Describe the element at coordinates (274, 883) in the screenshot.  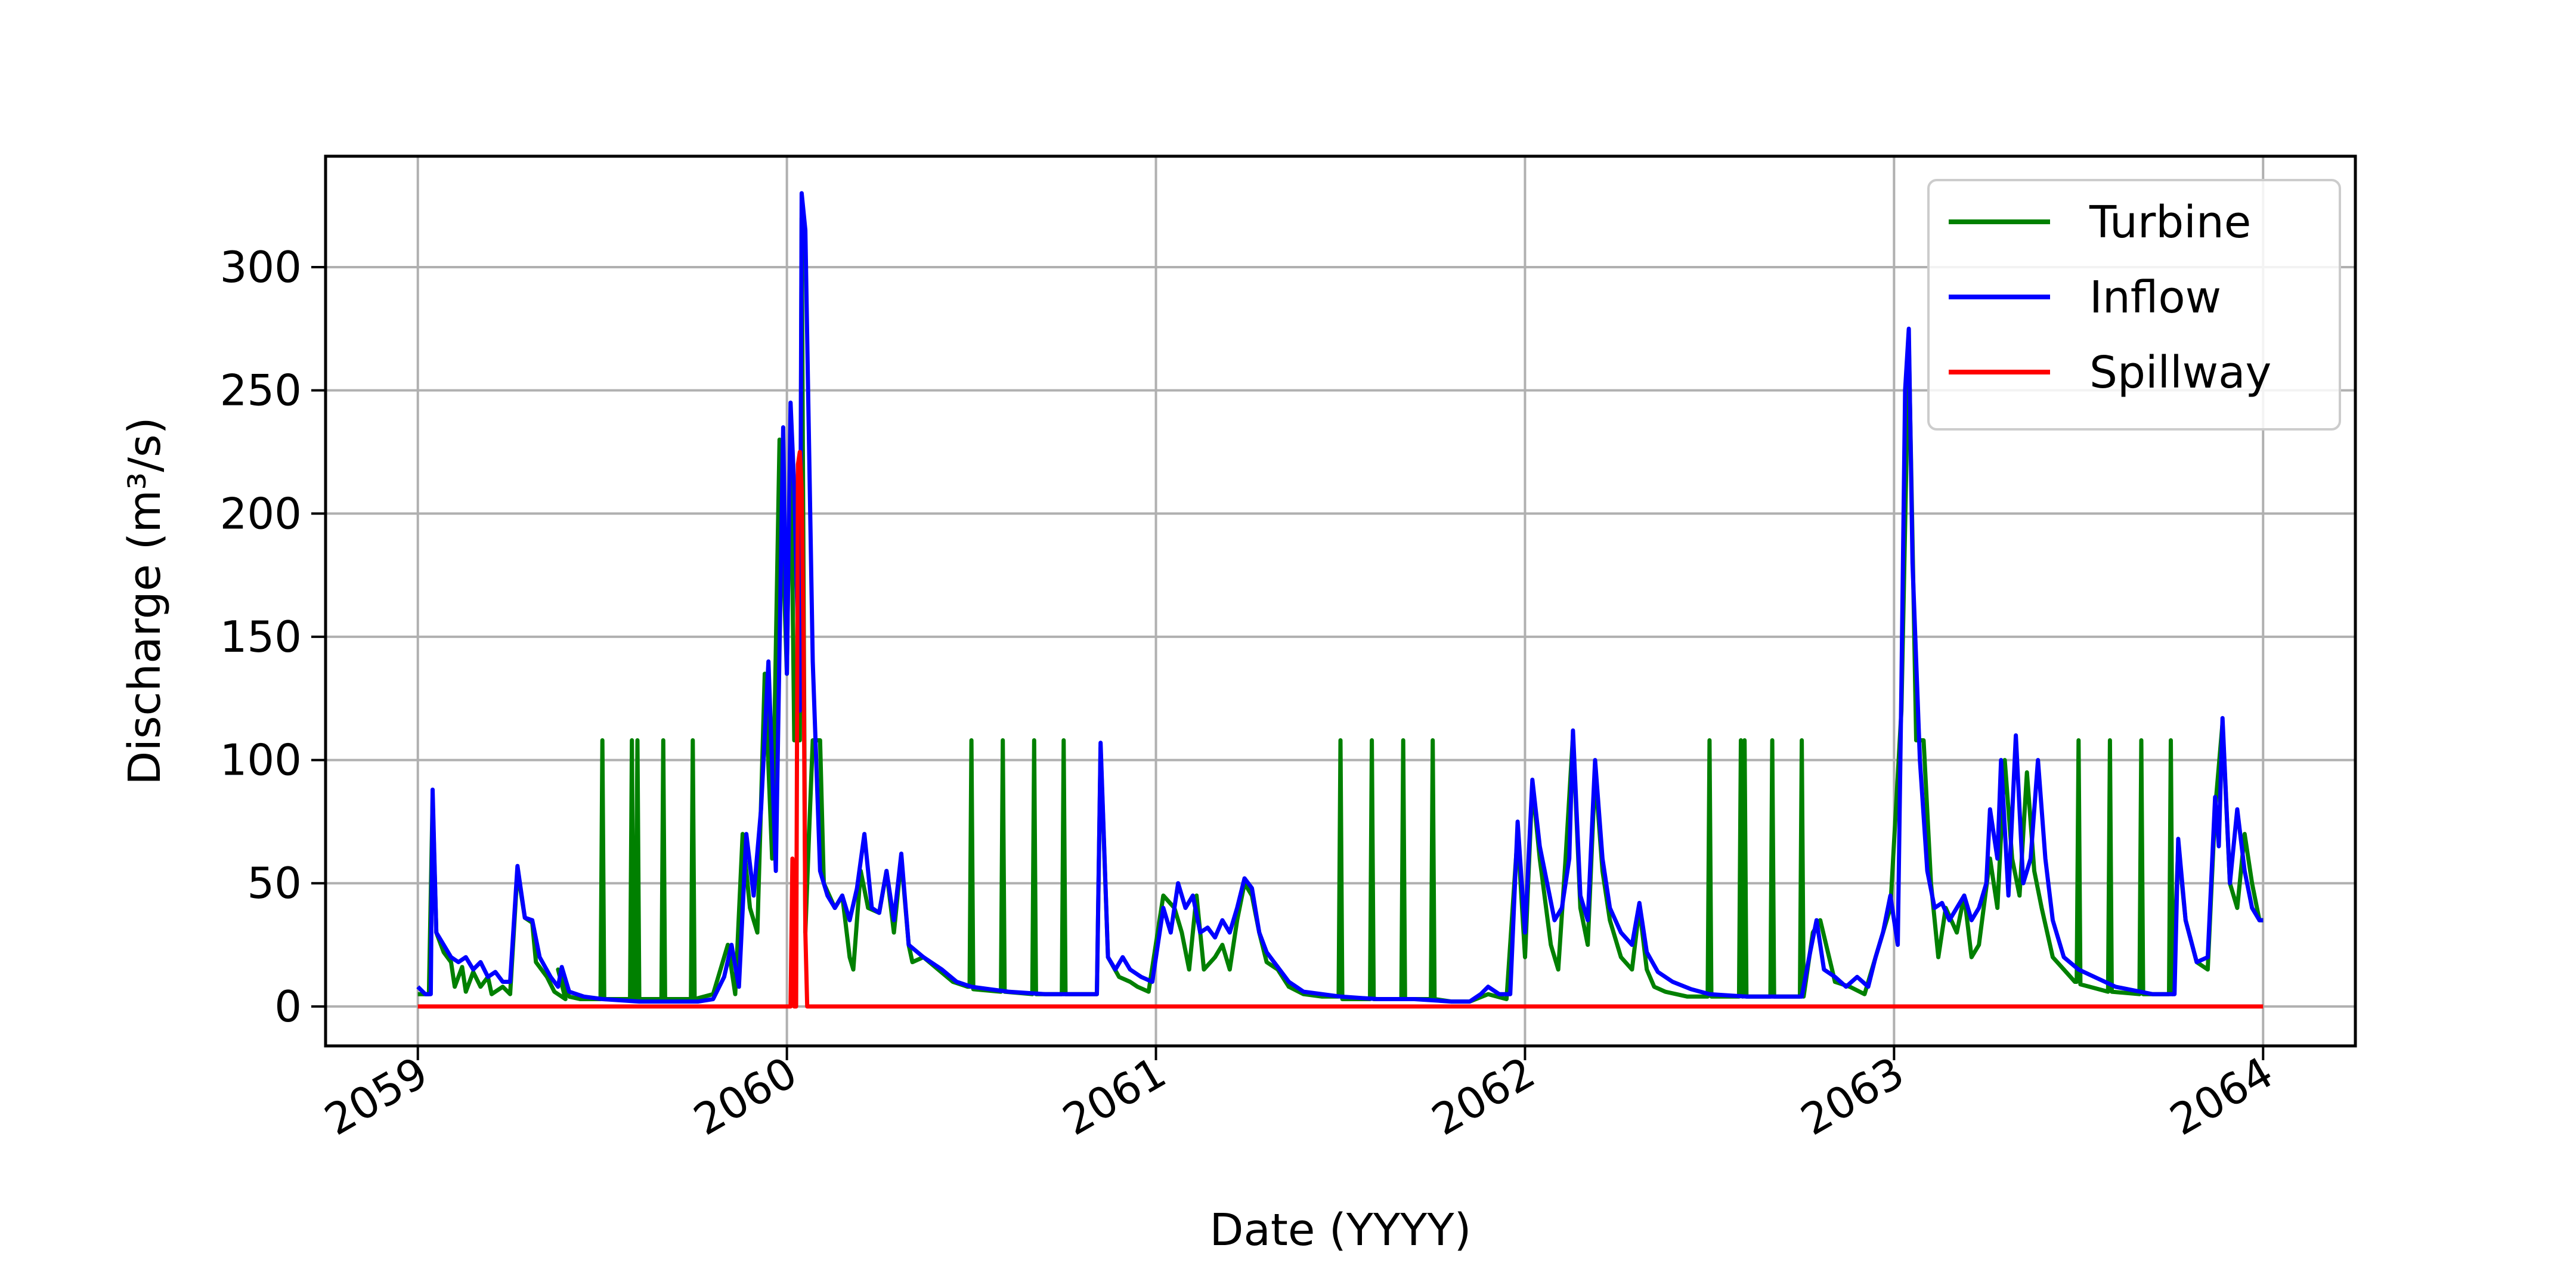
I see `y-tick-label: 50` at that location.